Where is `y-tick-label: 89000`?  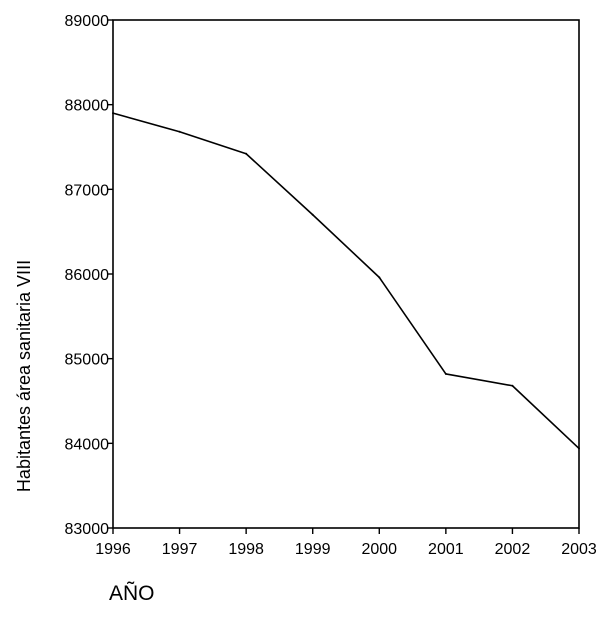 y-tick-label: 89000 is located at coordinates (87, 21).